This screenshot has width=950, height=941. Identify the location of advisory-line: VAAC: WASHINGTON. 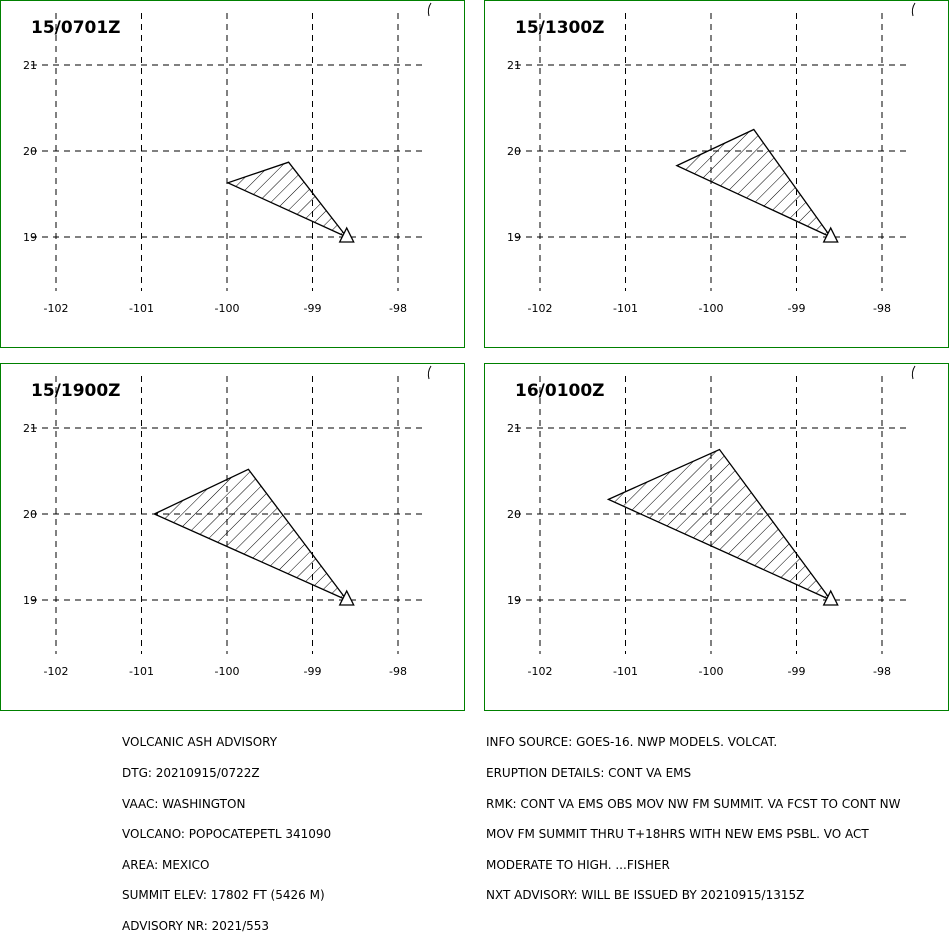
(184, 803).